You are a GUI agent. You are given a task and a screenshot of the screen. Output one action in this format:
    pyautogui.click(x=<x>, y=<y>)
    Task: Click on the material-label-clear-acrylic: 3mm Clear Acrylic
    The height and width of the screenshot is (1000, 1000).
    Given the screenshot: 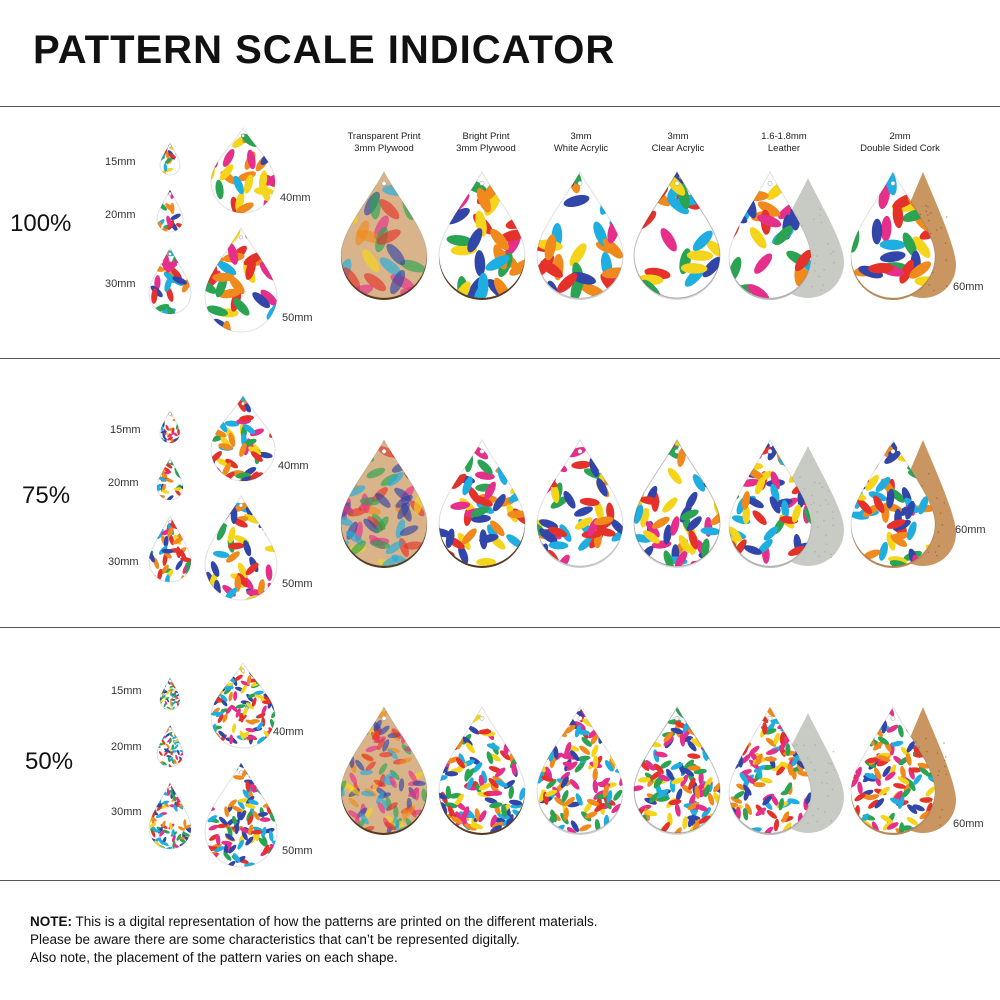 What is the action you would take?
    pyautogui.click(x=678, y=142)
    